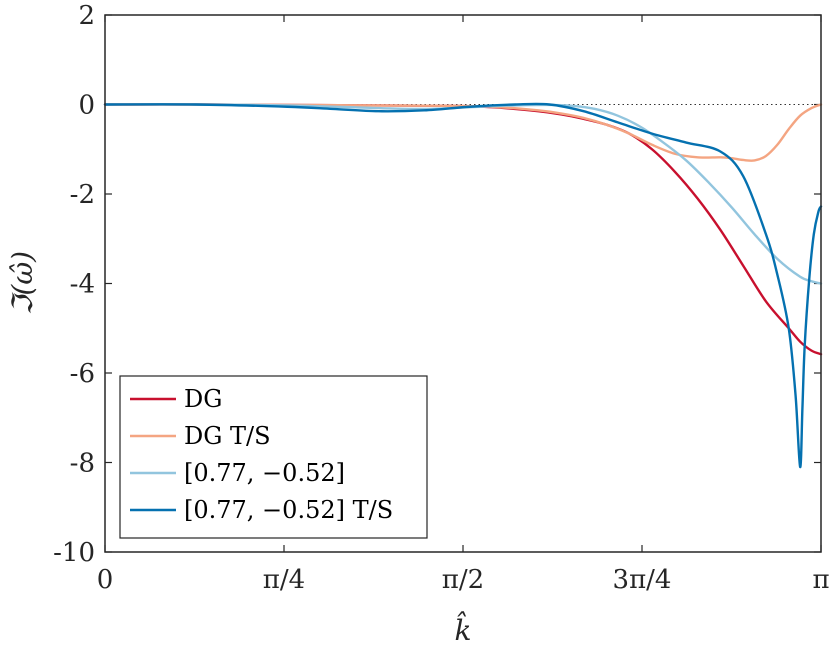 The image size is (830, 654). What do you see at coordinates (82, 464) in the screenshot?
I see `y-tick-label: -8` at bounding box center [82, 464].